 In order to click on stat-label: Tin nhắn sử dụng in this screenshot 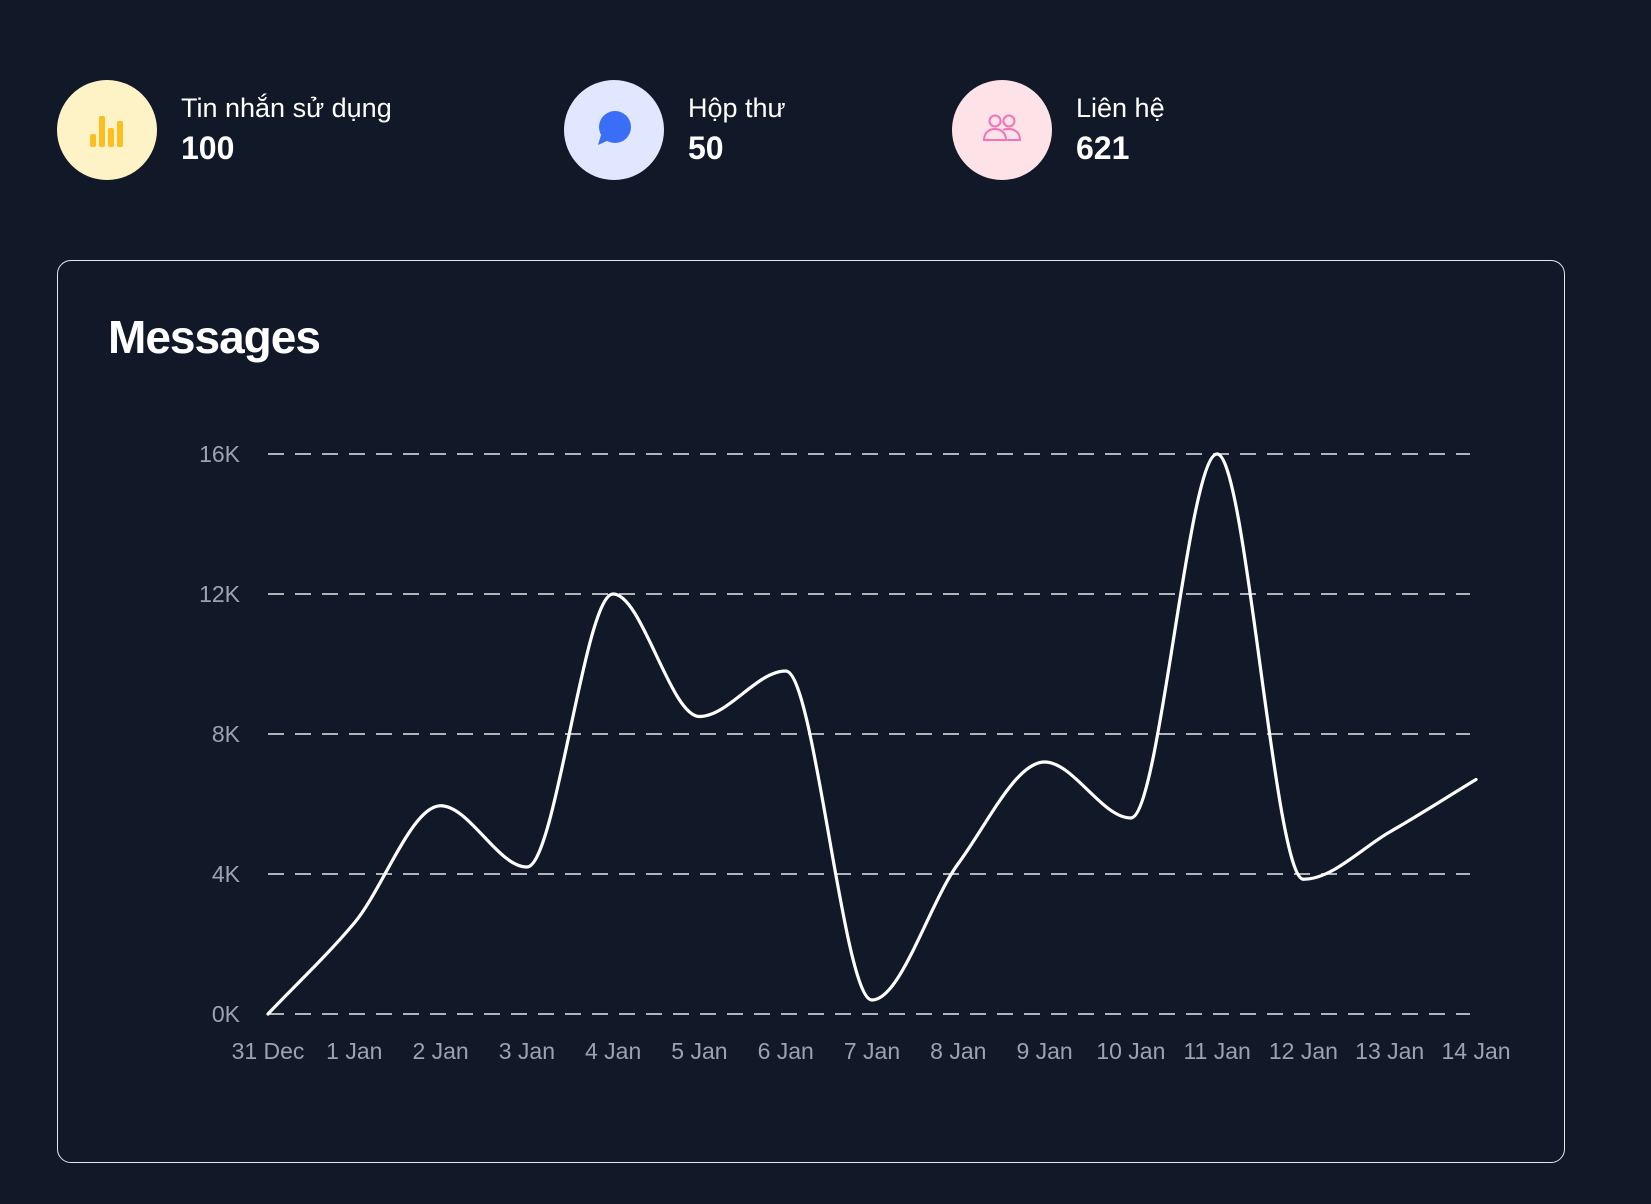, I will do `click(286, 108)`.